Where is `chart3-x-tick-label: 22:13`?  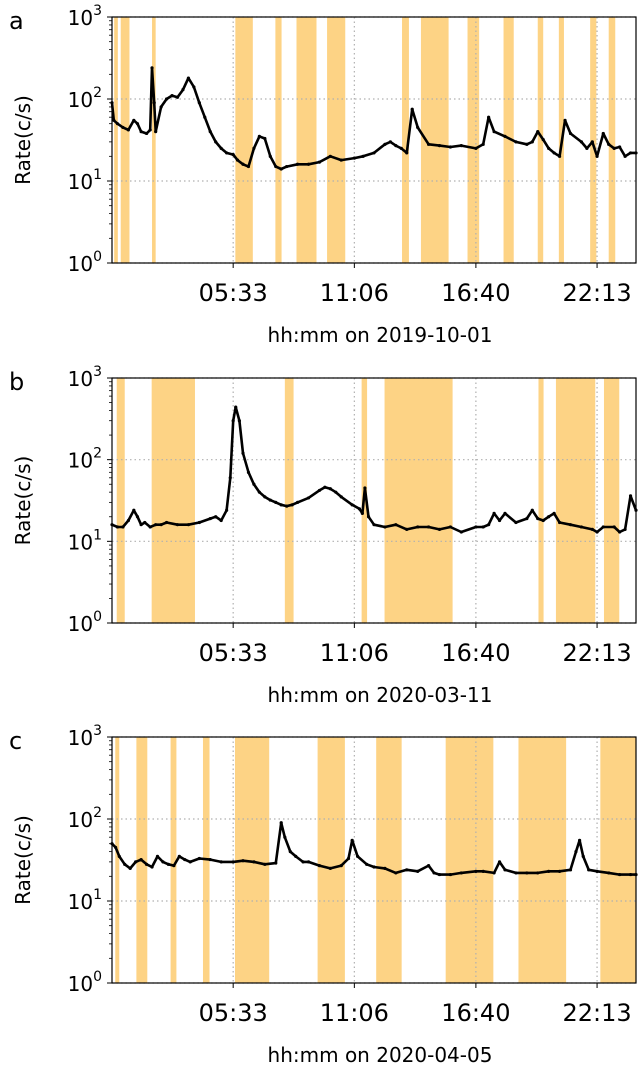 chart3-x-tick-label: 22:13 is located at coordinates (596, 1013).